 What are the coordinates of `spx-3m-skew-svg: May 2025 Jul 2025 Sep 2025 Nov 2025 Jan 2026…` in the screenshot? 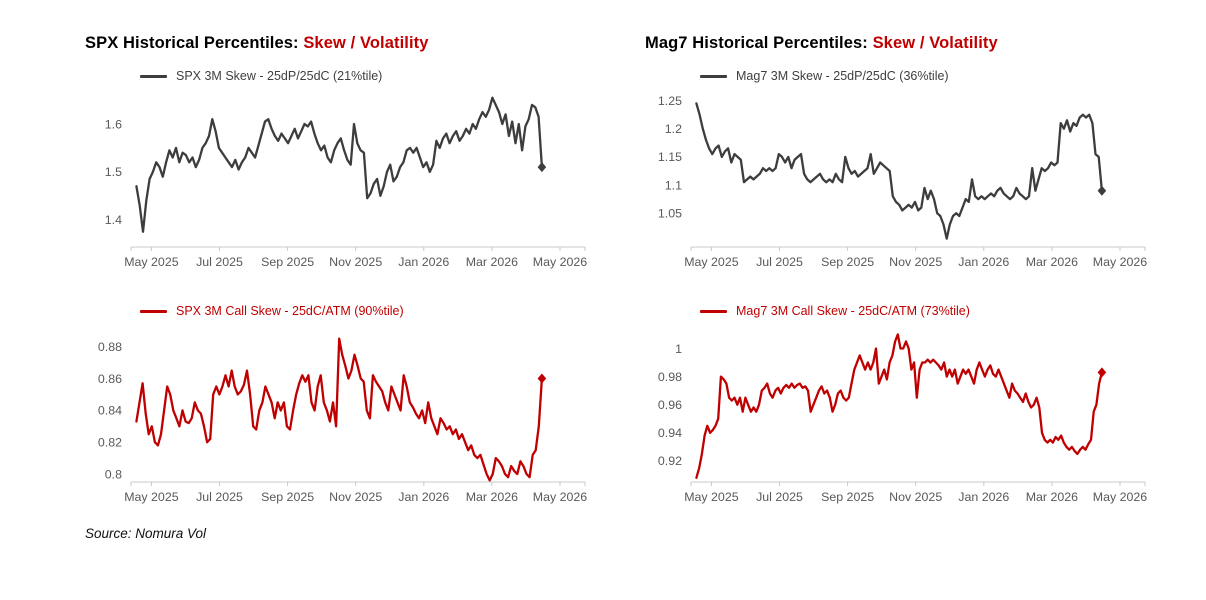 It's located at (346, 182).